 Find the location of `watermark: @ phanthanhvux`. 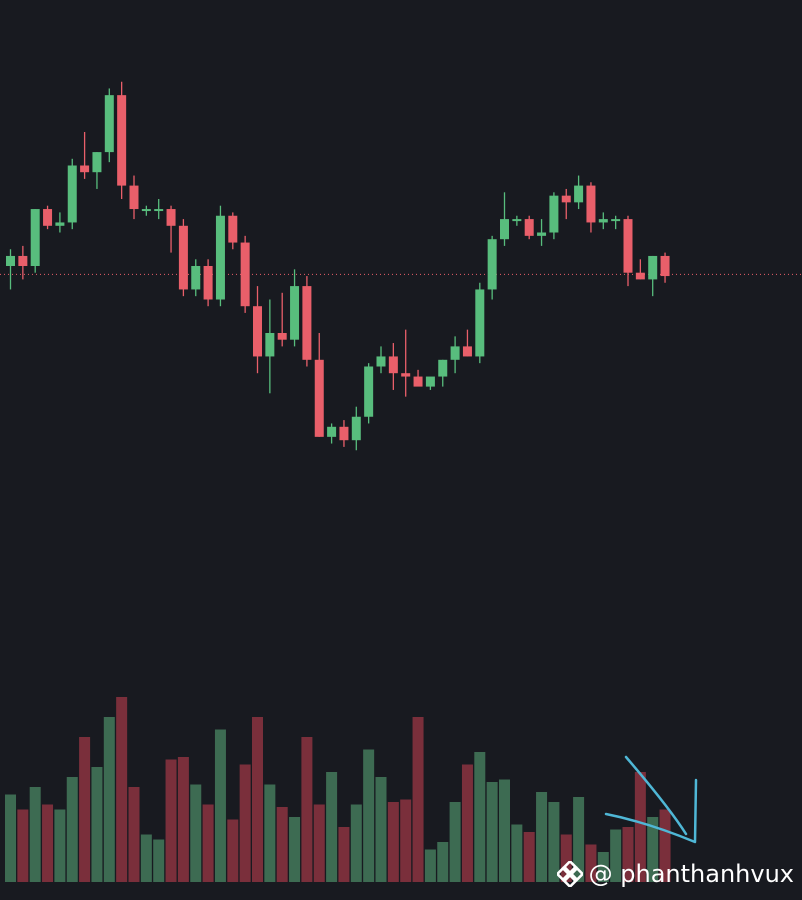

watermark: @ phanthanhvux is located at coordinates (675, 874).